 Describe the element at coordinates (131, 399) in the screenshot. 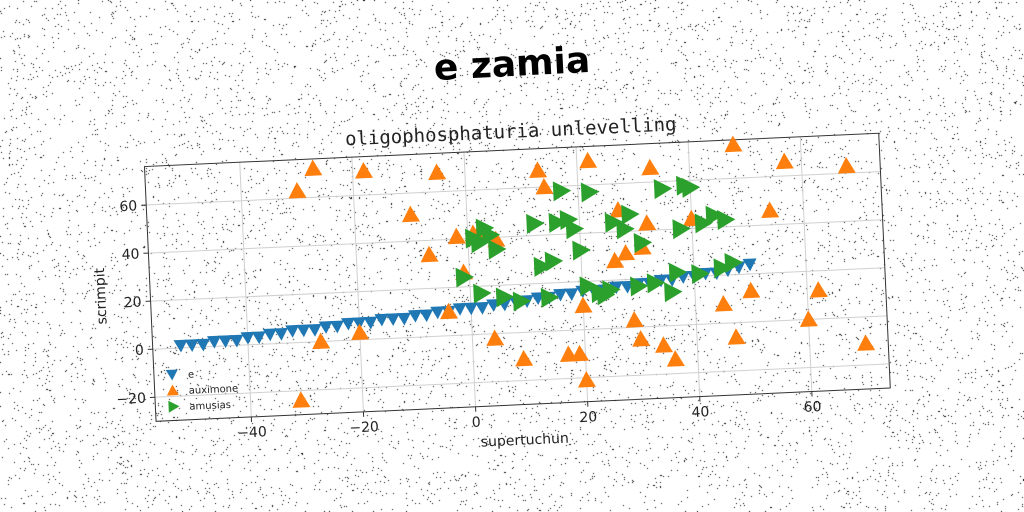

I see `y-tick-label: −20` at that location.